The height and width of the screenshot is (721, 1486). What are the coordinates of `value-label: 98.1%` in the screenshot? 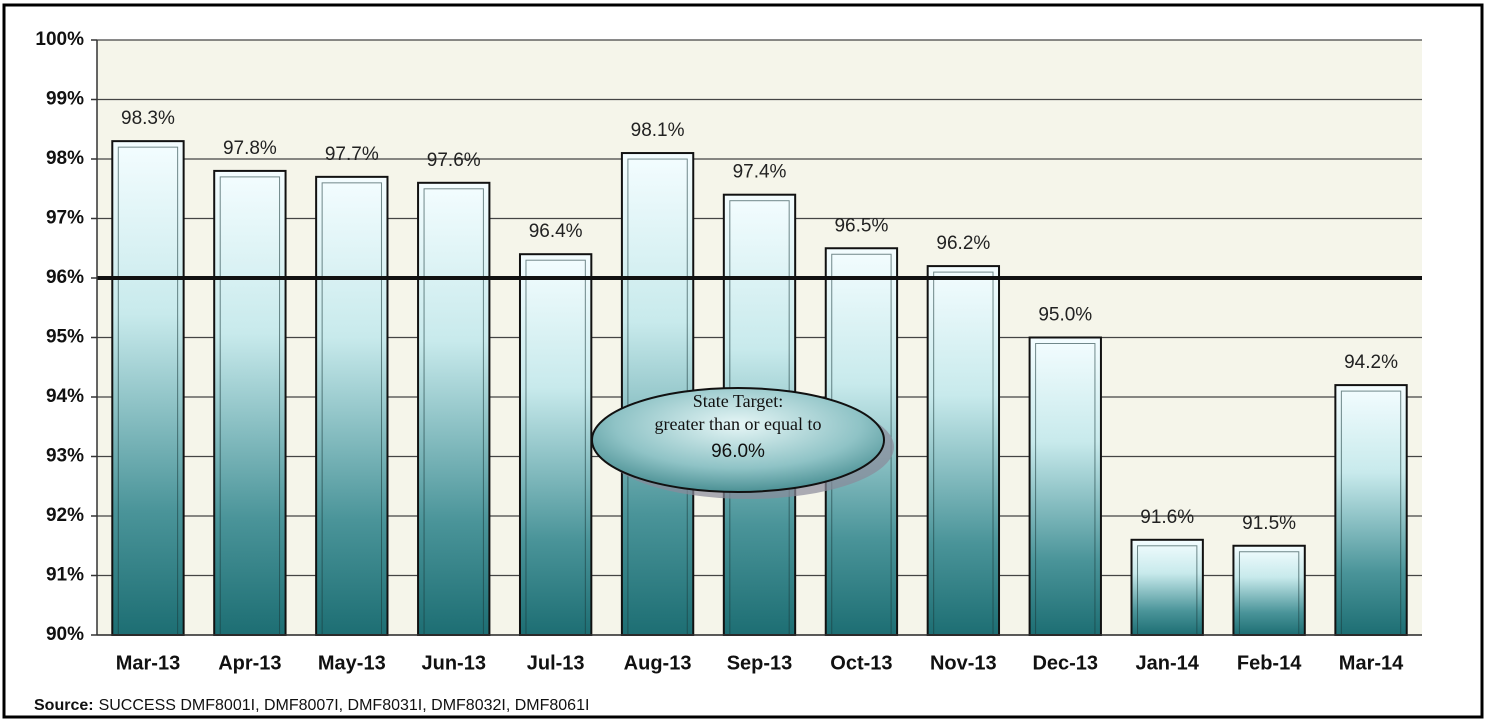 It's located at (658, 130).